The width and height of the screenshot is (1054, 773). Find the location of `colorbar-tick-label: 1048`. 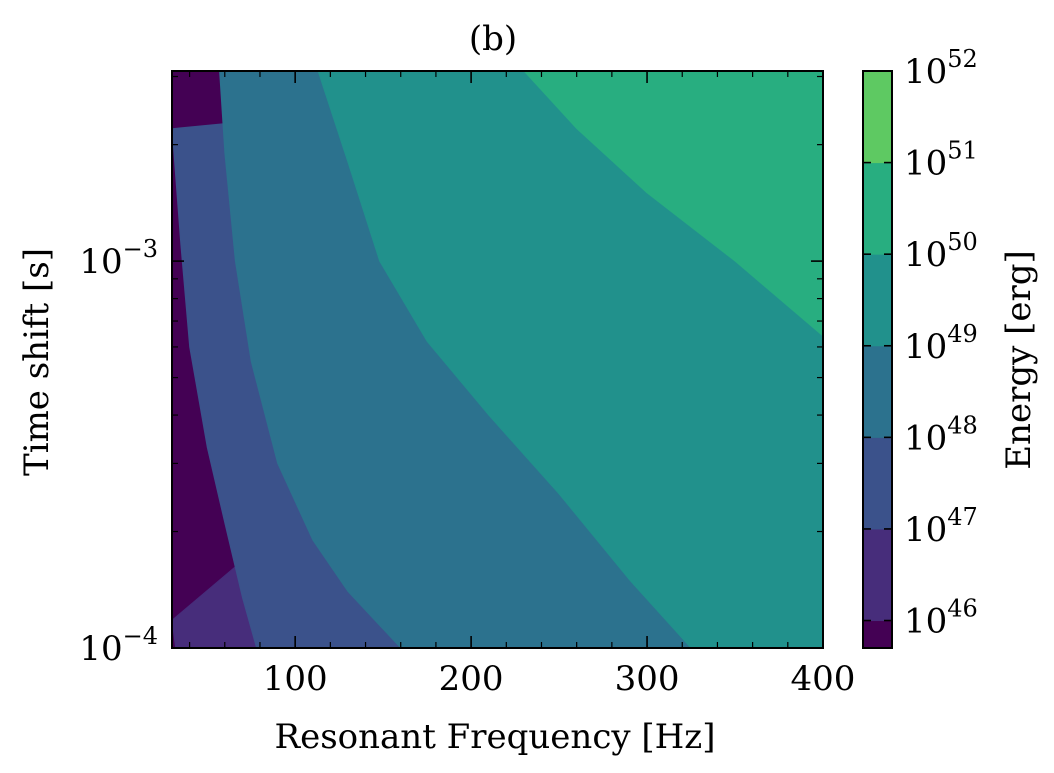

colorbar-tick-label: 1048 is located at coordinates (941, 434).